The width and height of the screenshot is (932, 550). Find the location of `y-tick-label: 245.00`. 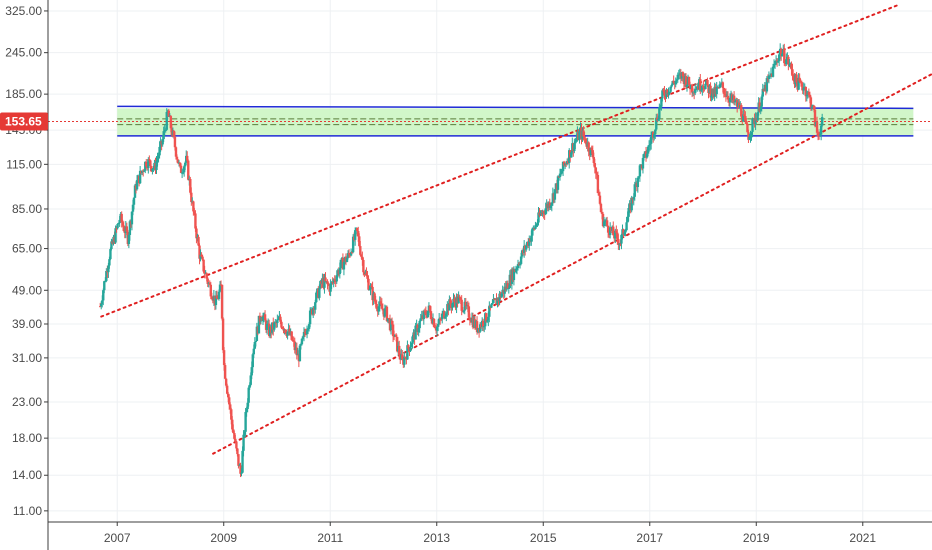

y-tick-label: 245.00 is located at coordinates (23, 53).